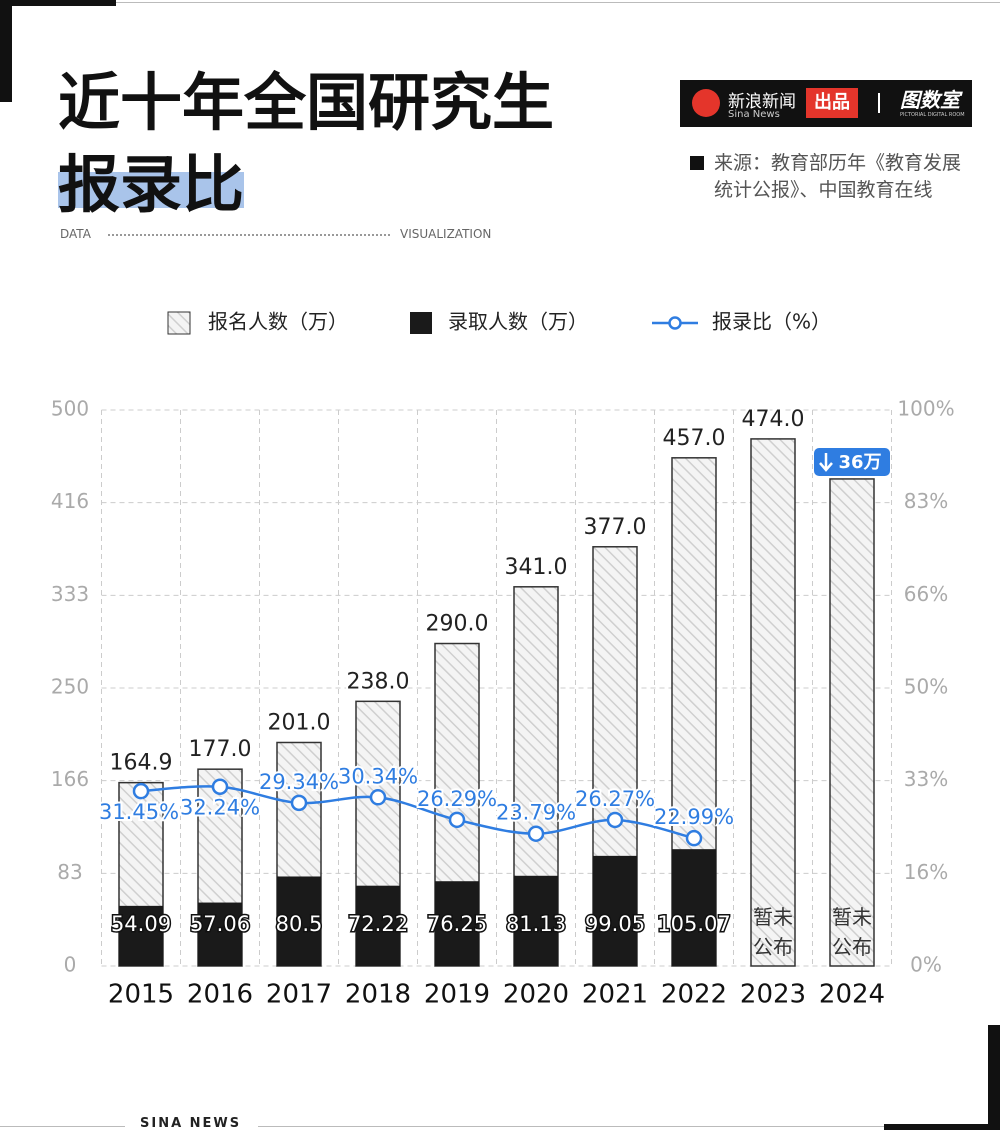  Describe the element at coordinates (70, 965) in the screenshot. I see `y-tick-label: 0` at that location.